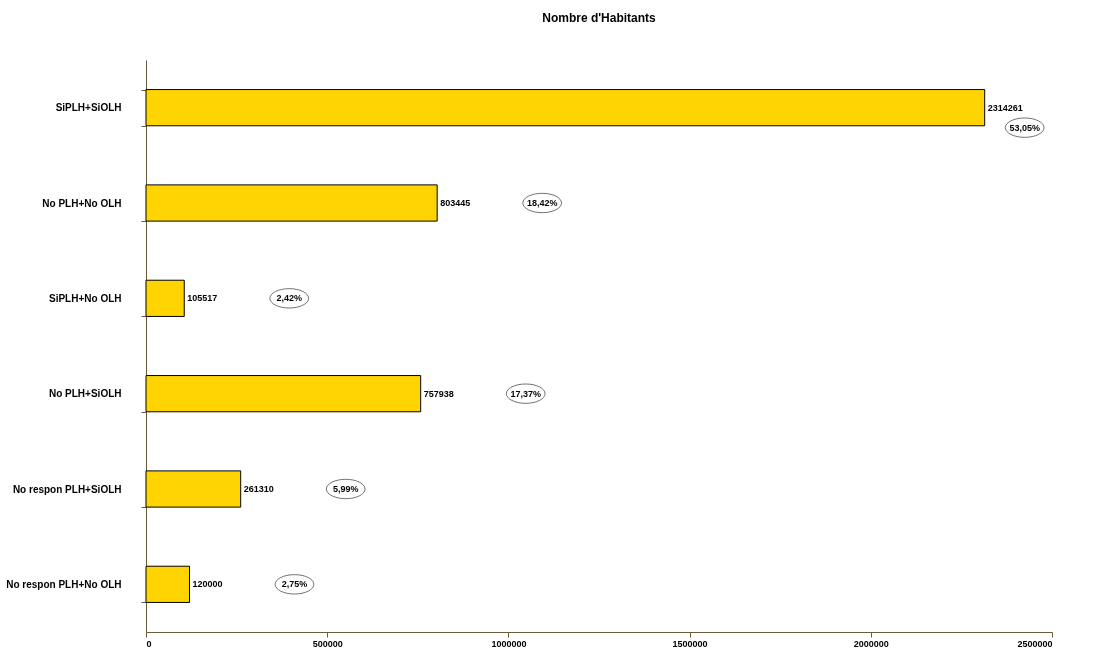 The image size is (1100, 664). Describe the element at coordinates (1005, 107) in the screenshot. I see `data-label: 2314261` at that location.